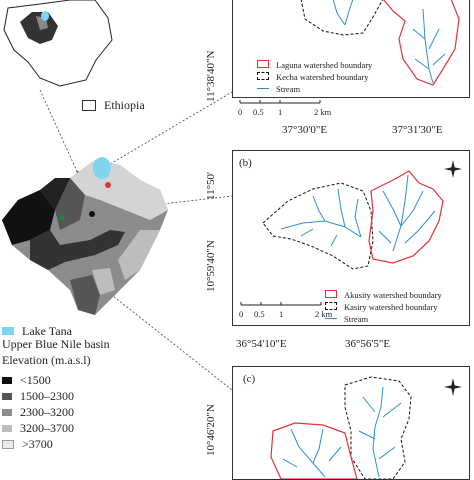  Describe the element at coordinates (249, 379) in the screenshot. I see `panel-c-tag: (c)` at that location.